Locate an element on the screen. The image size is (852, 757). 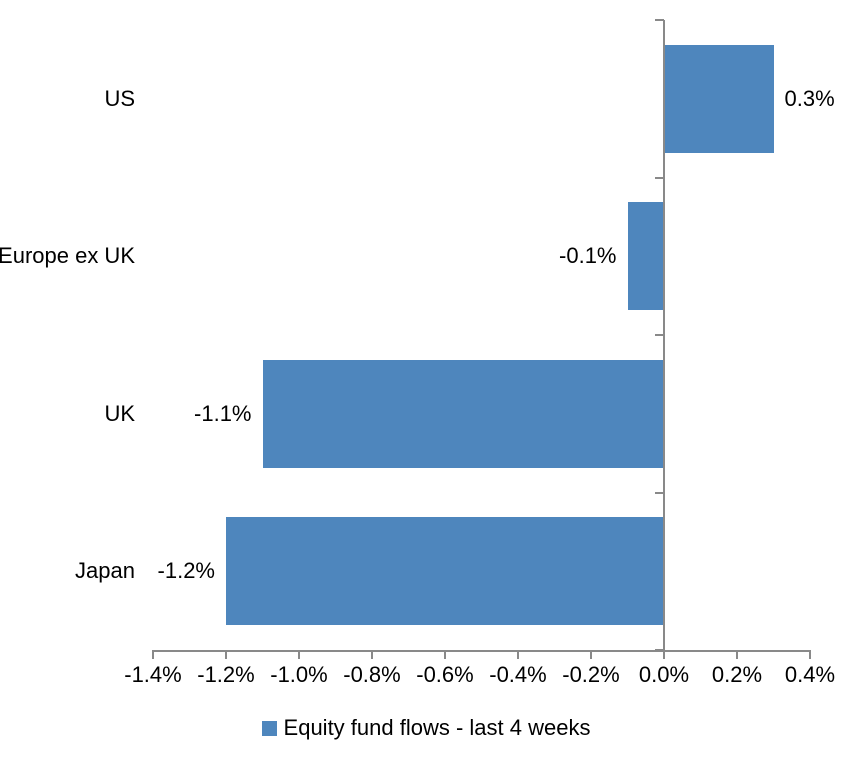
category-label-uk: UK is located at coordinates (119, 413).